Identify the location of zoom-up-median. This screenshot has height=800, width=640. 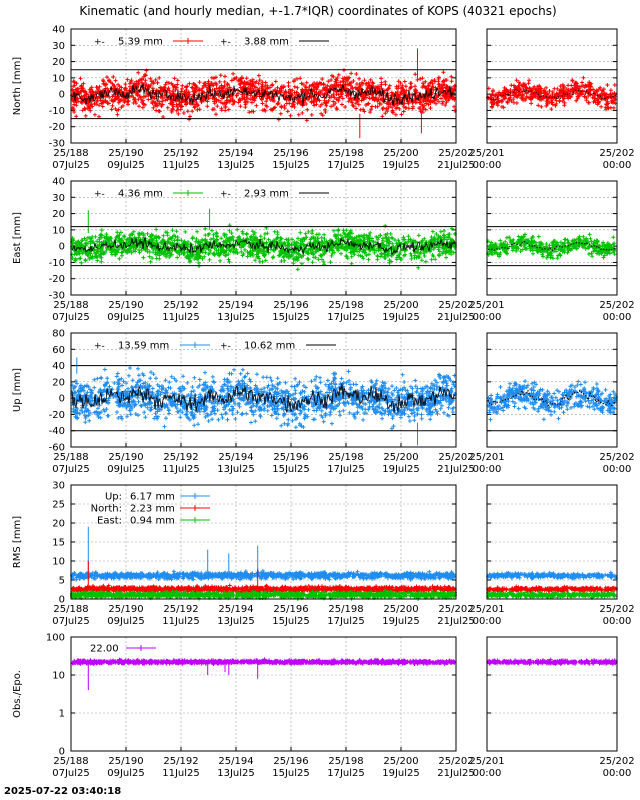
(552, 398).